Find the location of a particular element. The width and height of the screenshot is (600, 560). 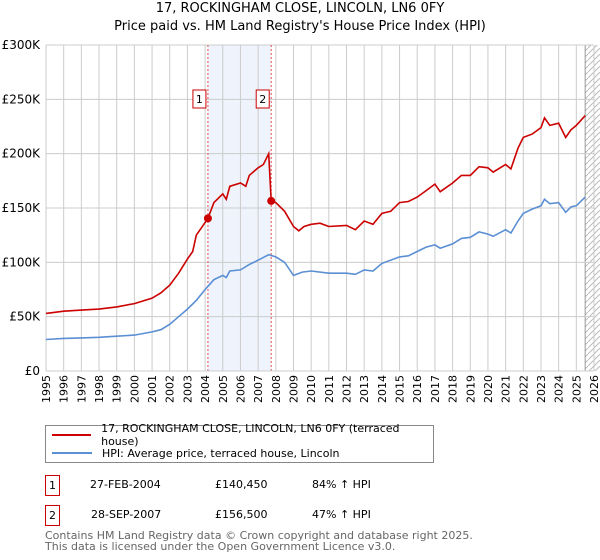

y-tick-label: £200K is located at coordinates (22, 154).